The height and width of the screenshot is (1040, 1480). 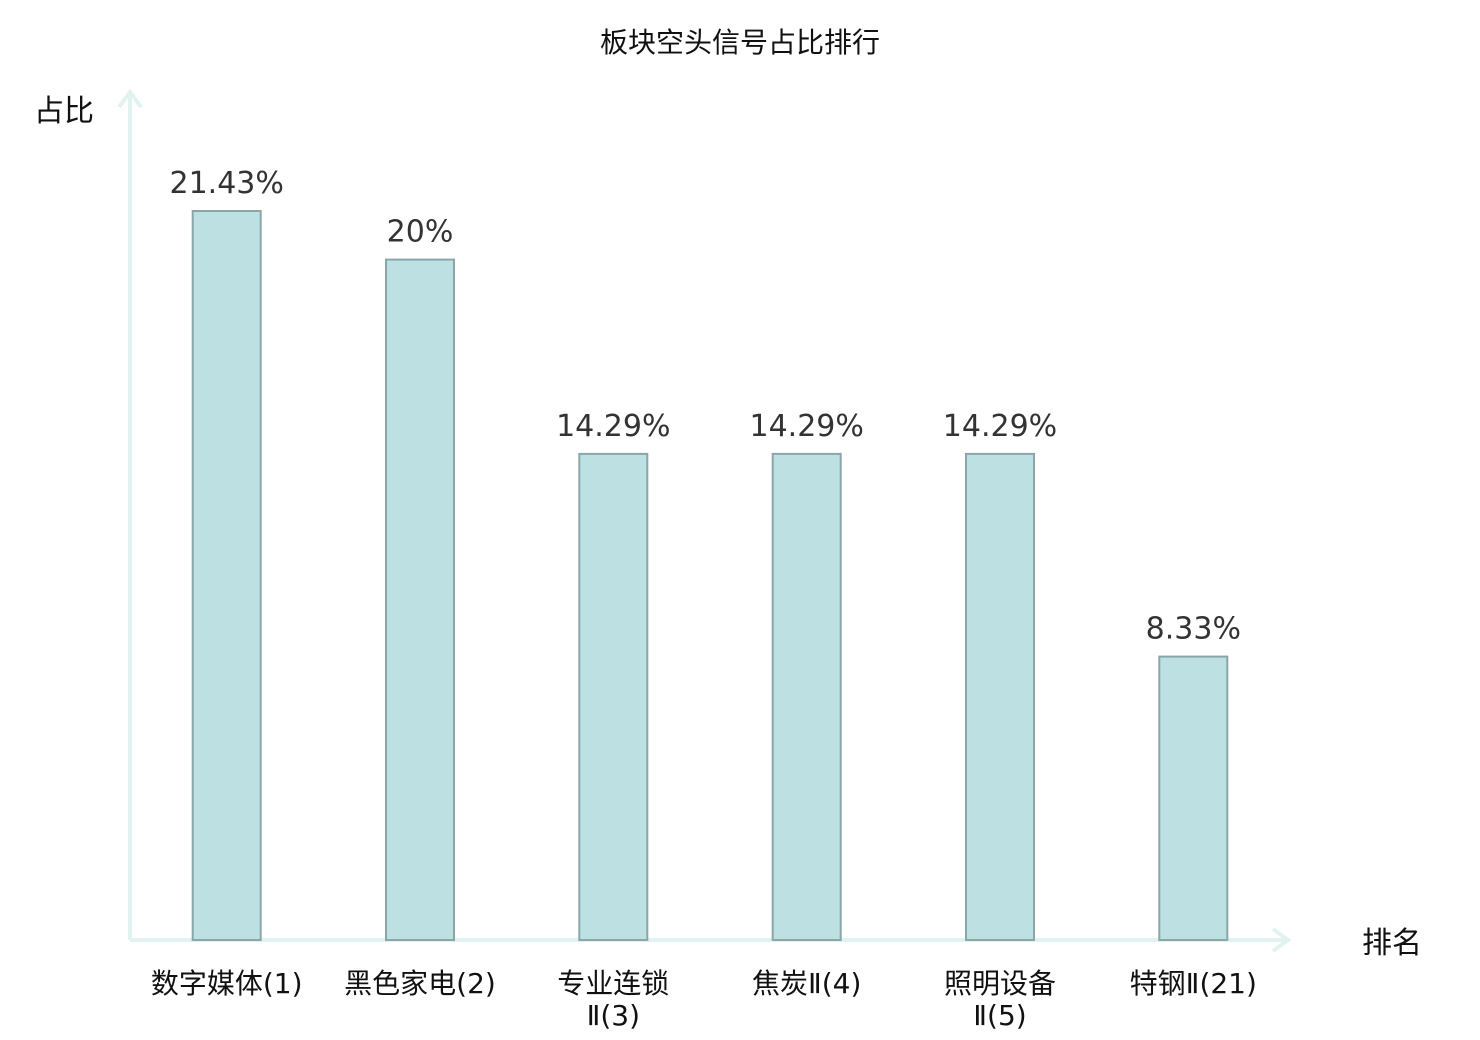 I want to click on category-label: 专业连锁, so click(x=613, y=983).